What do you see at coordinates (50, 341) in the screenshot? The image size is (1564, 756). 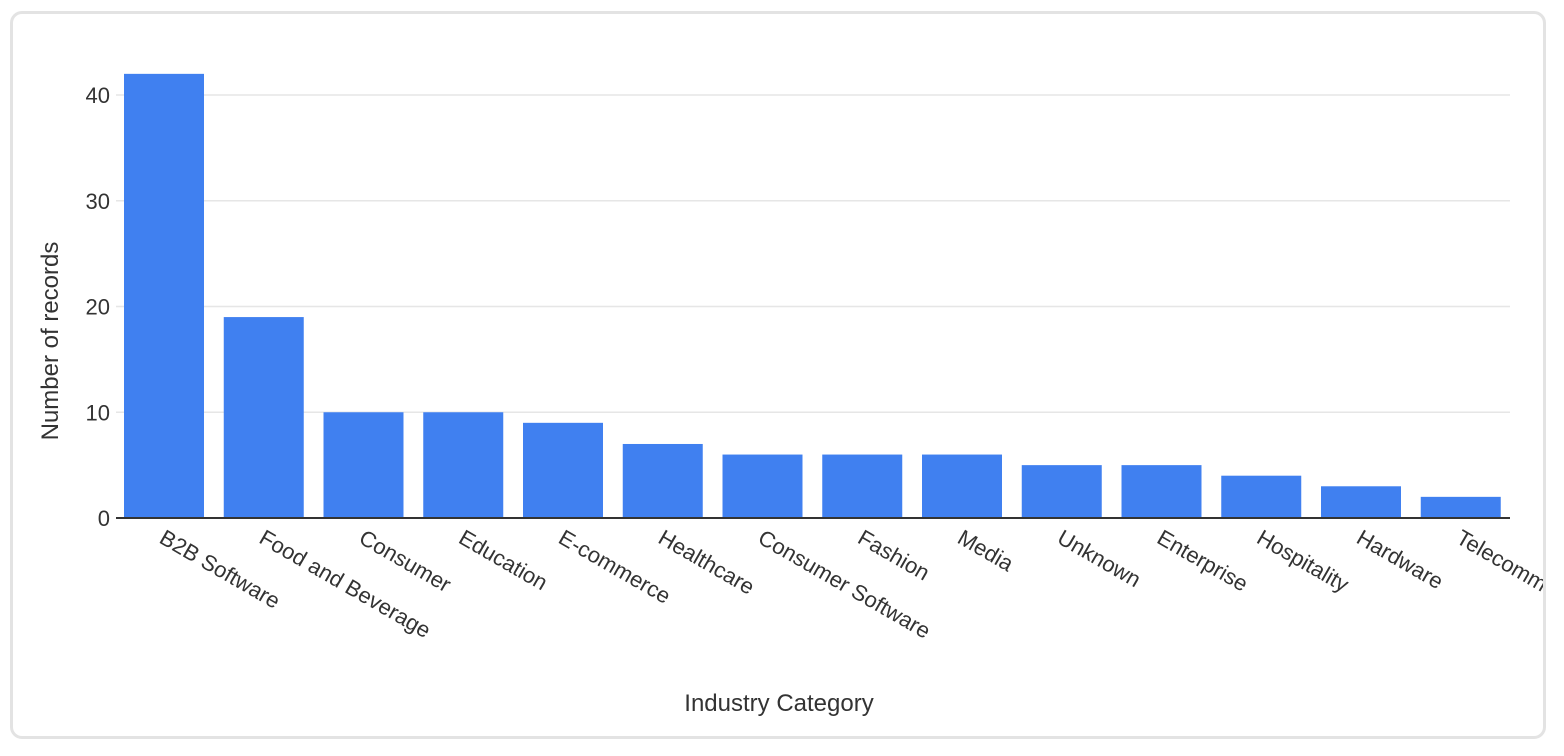 I see `y-axis-title: Number of records` at bounding box center [50, 341].